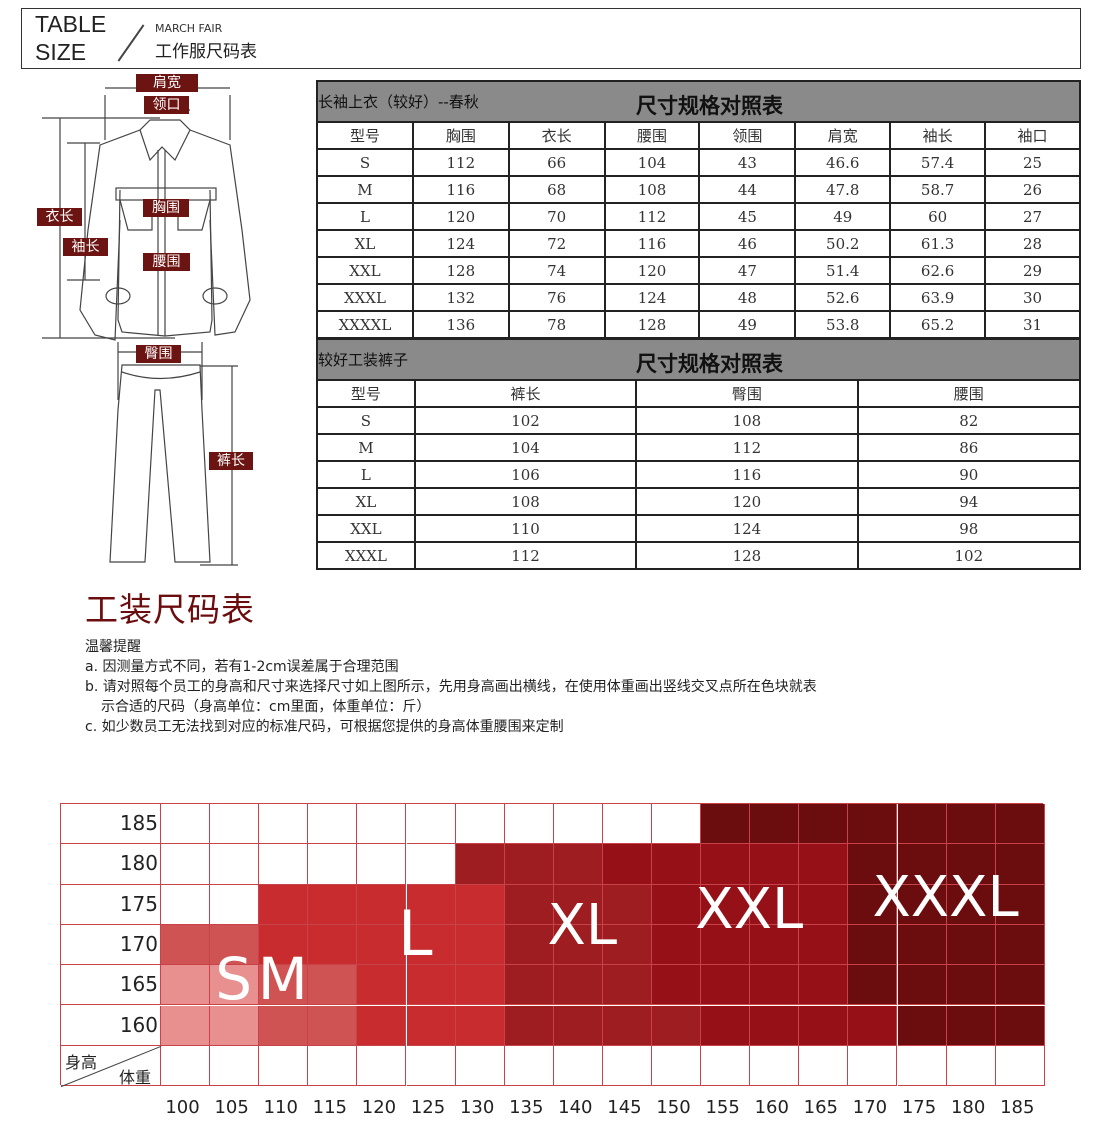  What do you see at coordinates (280, 1107) in the screenshot?
I see `weight-label: 110` at bounding box center [280, 1107].